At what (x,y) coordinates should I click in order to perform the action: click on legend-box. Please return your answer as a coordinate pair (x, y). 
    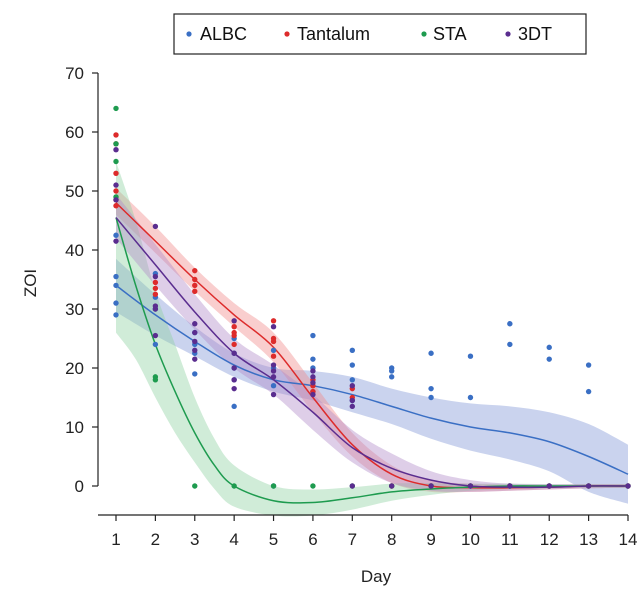
    Looking at the image, I should click on (380, 34).